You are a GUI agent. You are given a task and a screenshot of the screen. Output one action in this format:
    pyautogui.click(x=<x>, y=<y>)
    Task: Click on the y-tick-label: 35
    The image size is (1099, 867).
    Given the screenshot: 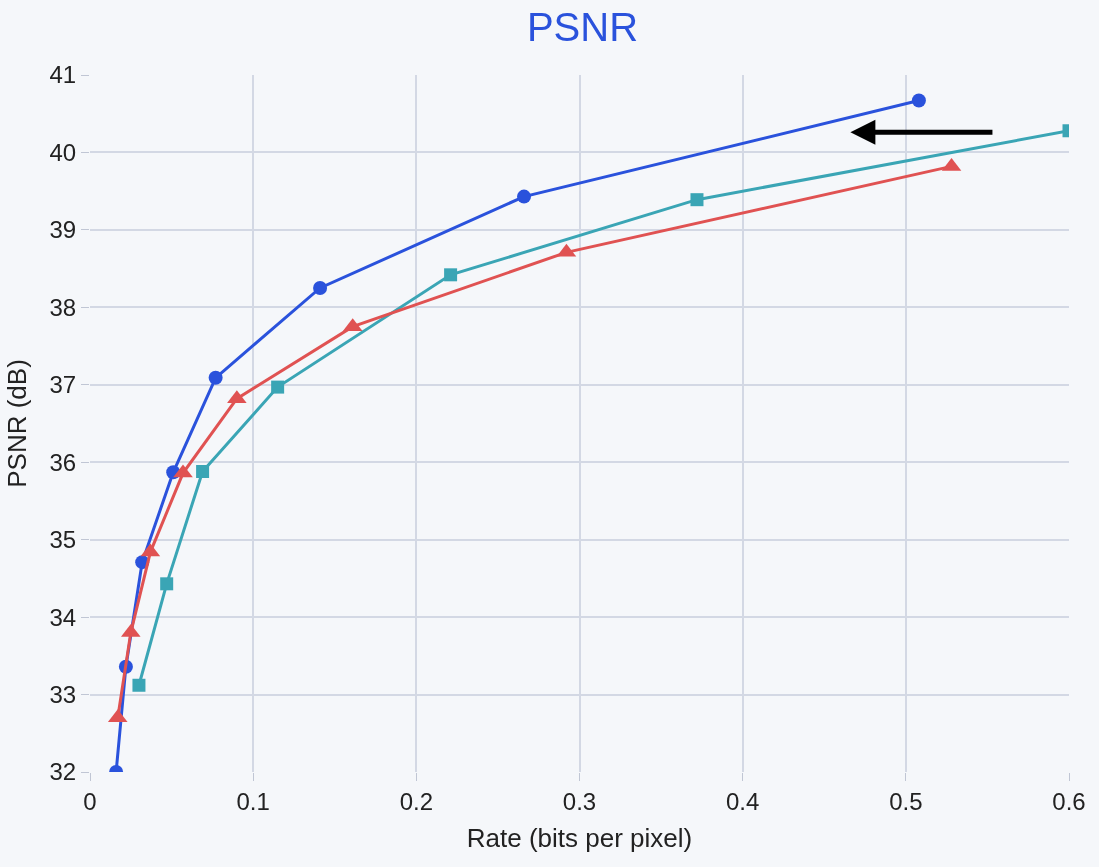 What is the action you would take?
    pyautogui.click(x=63, y=540)
    